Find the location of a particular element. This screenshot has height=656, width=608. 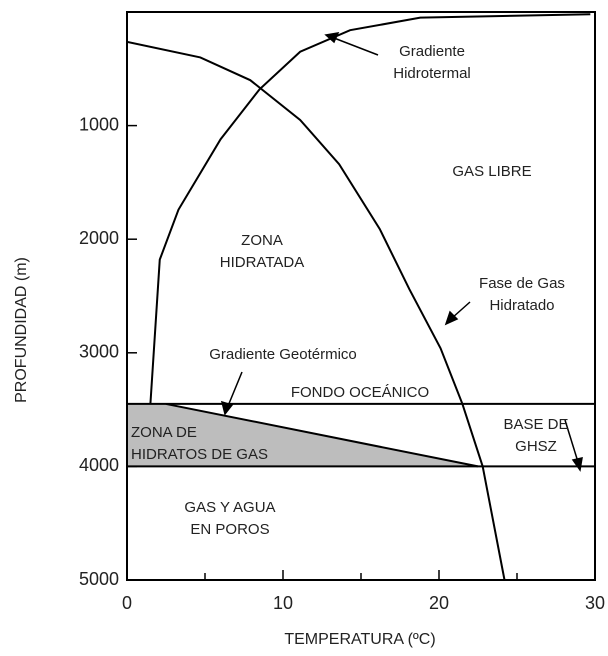

annotation: GHSZ is located at coordinates (536, 446).